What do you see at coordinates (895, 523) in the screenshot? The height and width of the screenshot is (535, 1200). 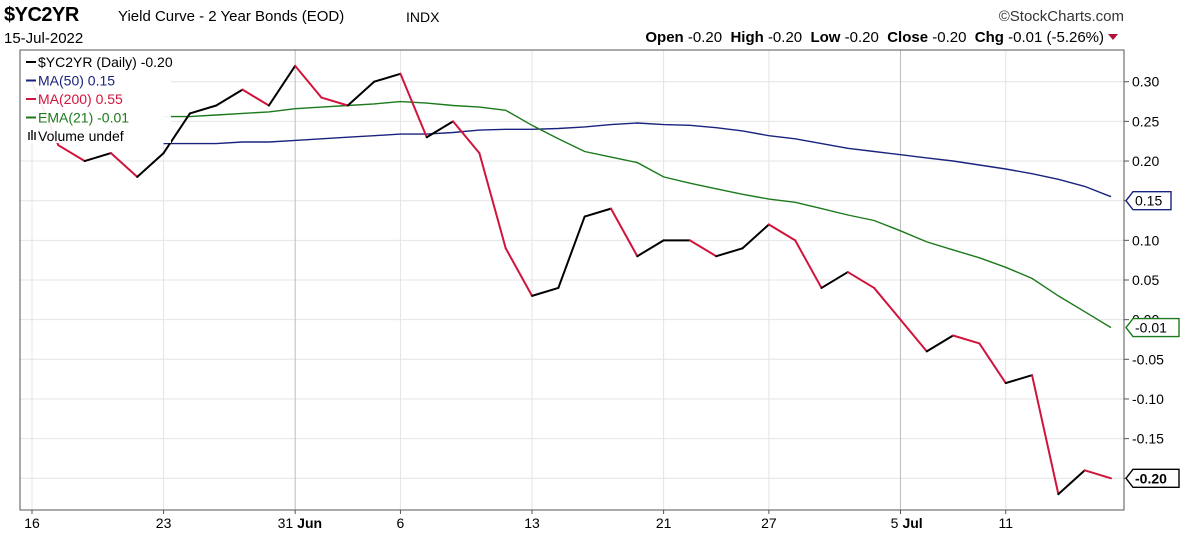 I see `x-tick-label: 5` at bounding box center [895, 523].